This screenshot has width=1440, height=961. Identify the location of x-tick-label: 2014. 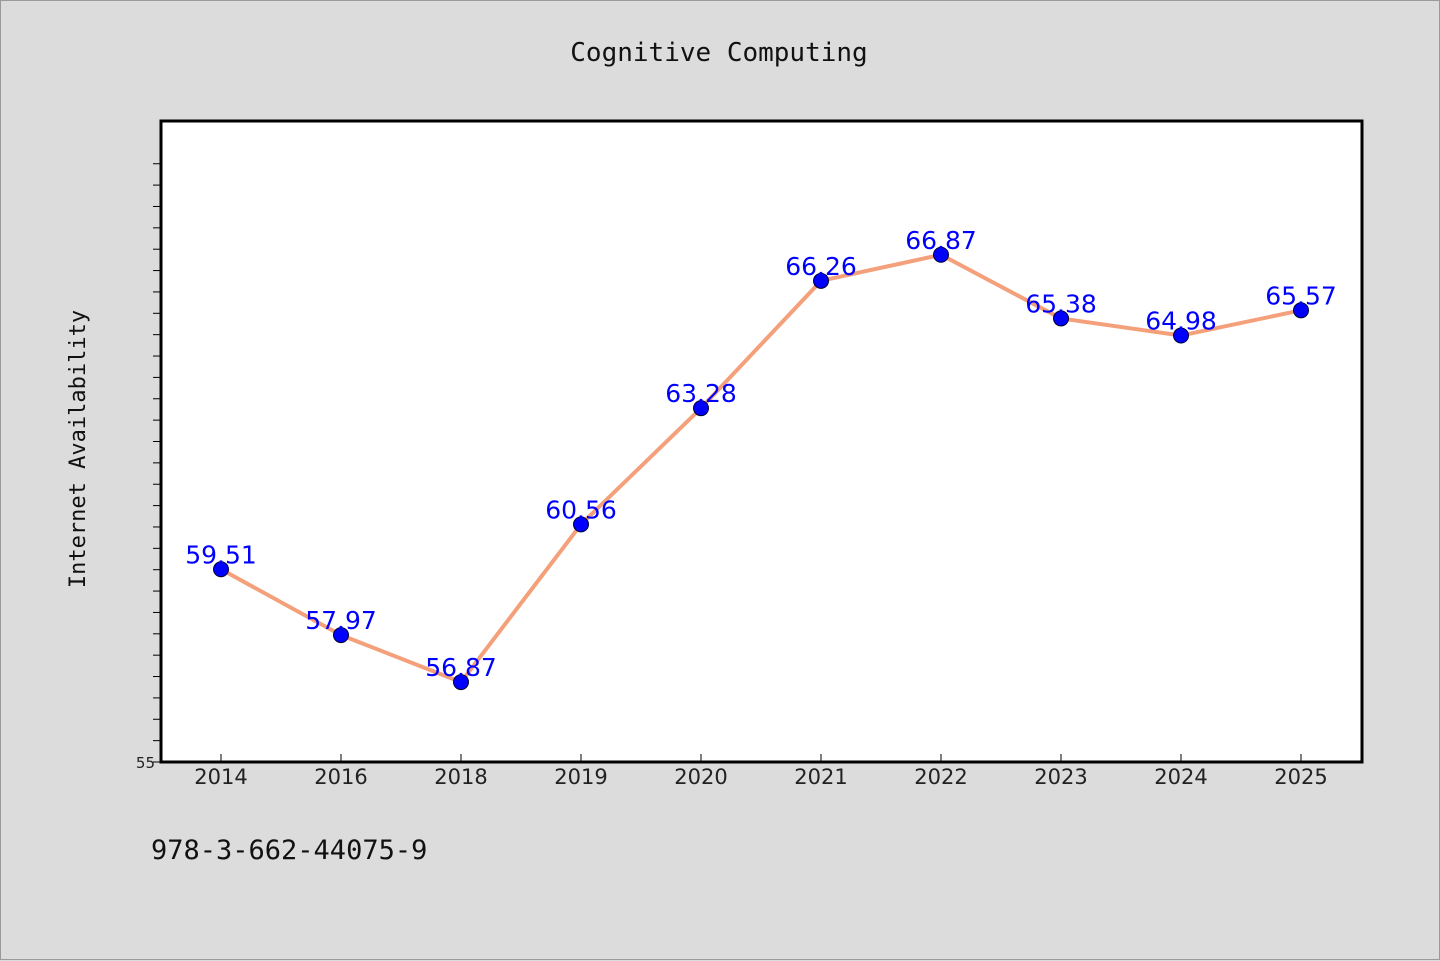
(220, 777).